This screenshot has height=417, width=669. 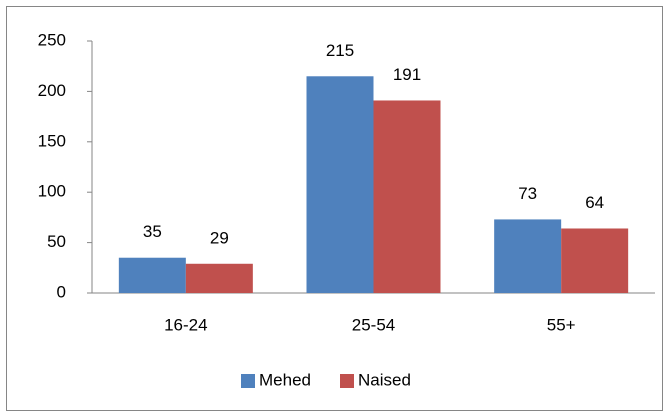 I want to click on data-label: 35, so click(x=152, y=231).